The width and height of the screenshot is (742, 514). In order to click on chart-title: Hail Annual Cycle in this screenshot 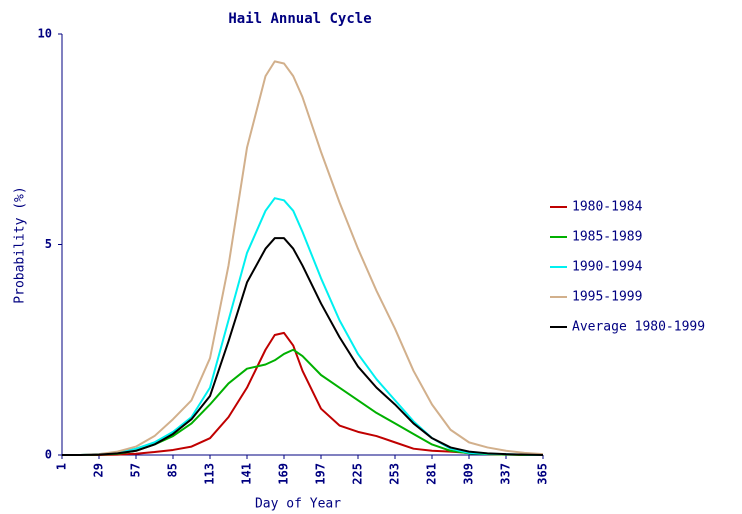, I will do `click(299, 19)`.